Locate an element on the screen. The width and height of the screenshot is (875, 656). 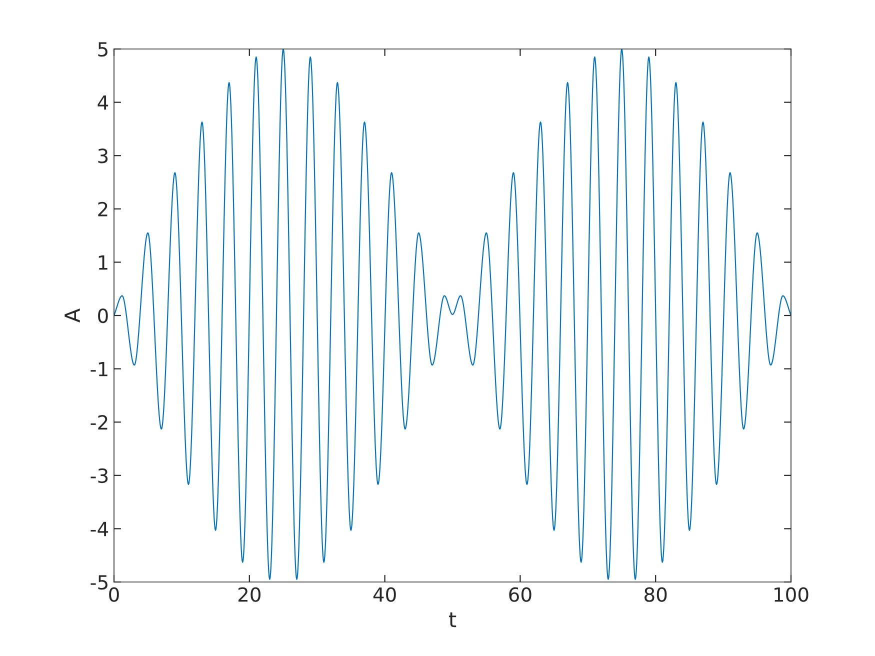
y-tick-label: -1 is located at coordinates (99, 369).